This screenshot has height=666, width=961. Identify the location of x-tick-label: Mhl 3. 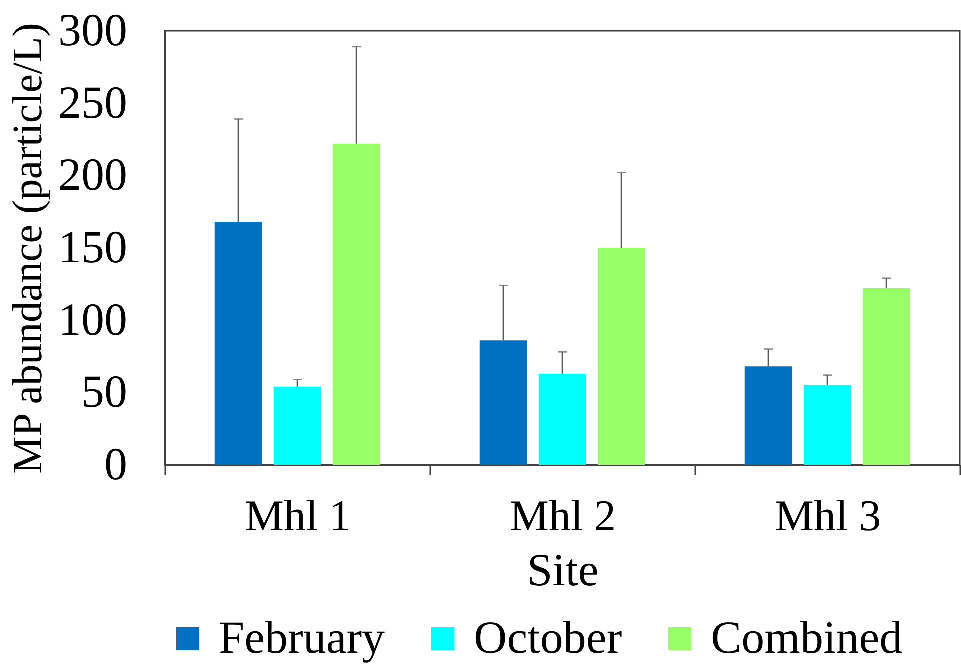
(828, 516).